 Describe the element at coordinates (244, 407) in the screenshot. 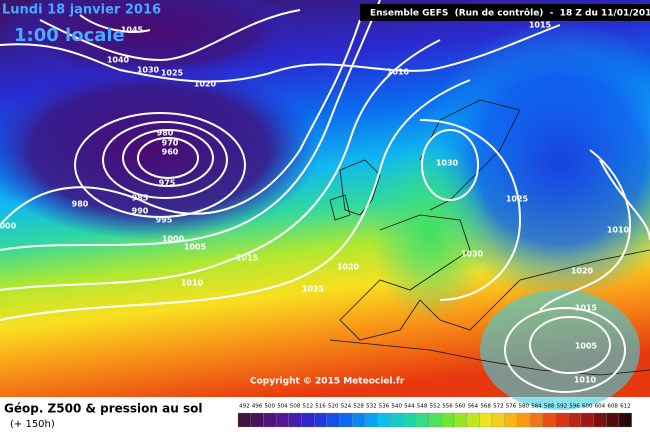

I see `colorbar-label: 492` at that location.